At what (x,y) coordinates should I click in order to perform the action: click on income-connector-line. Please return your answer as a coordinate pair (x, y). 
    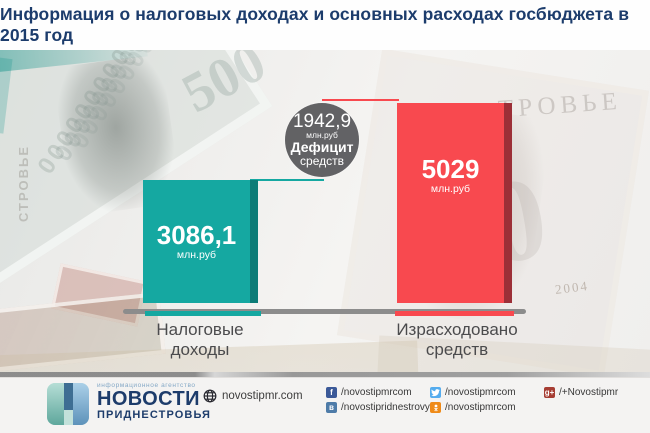
    Looking at the image, I should click on (287, 180).